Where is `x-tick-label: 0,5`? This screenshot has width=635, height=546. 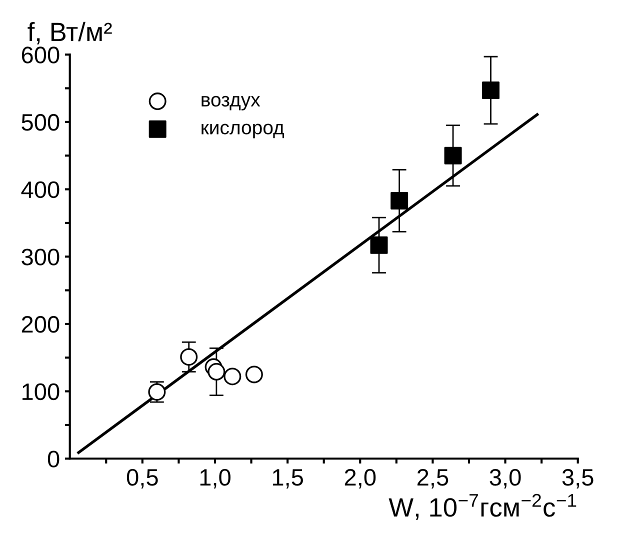
x-tick-label: 0,5 is located at coordinates (142, 478).